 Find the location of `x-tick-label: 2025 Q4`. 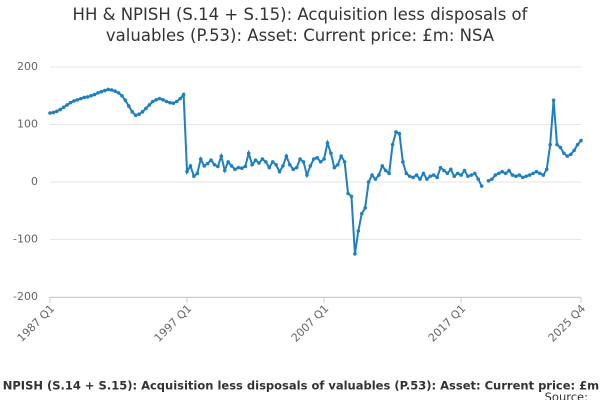

x-tick-label: 2025 Q4 is located at coordinates (567, 323).